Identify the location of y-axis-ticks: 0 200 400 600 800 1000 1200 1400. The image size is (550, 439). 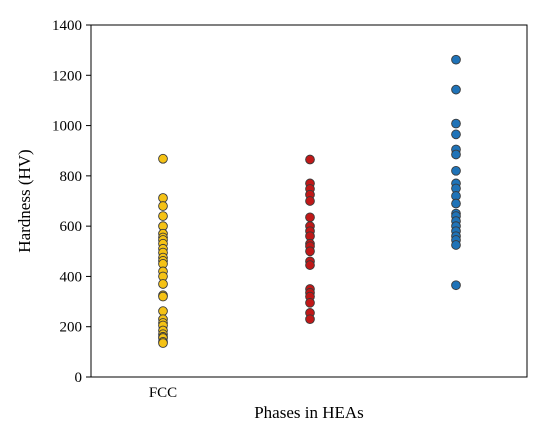
(71, 202).